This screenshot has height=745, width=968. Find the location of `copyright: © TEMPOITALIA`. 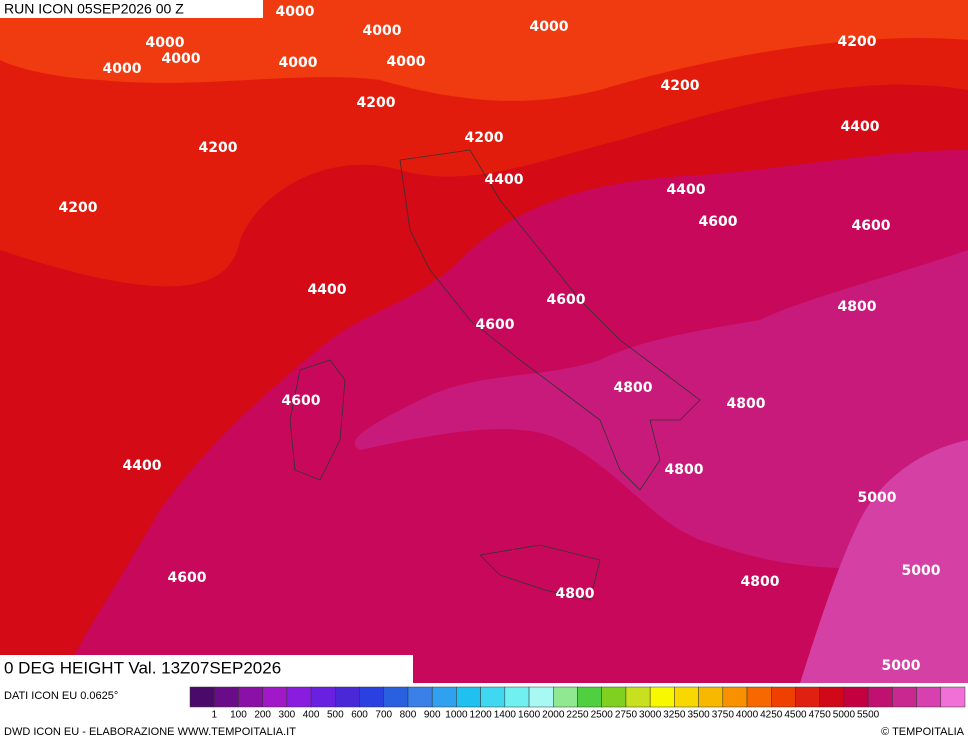

copyright: © TEMPOITALIA is located at coordinates (923, 732).